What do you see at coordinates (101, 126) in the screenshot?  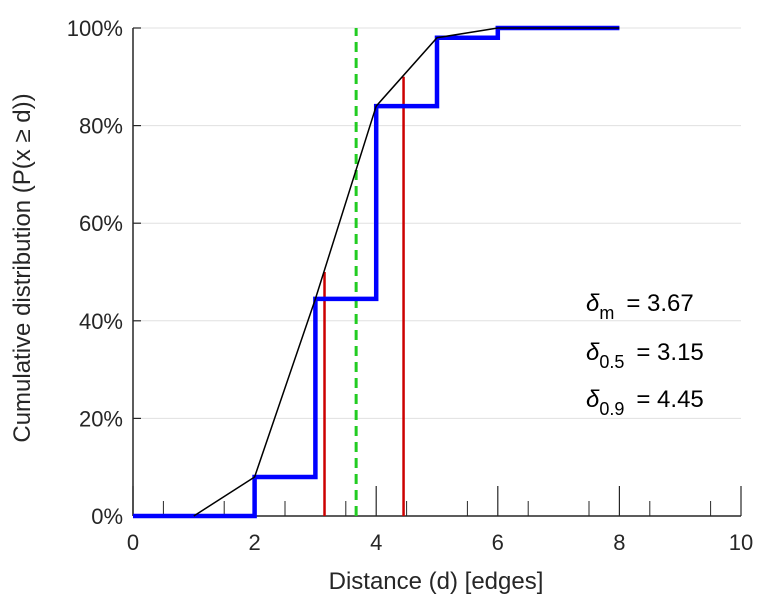 I see `y-tick-label: 80%` at bounding box center [101, 126].